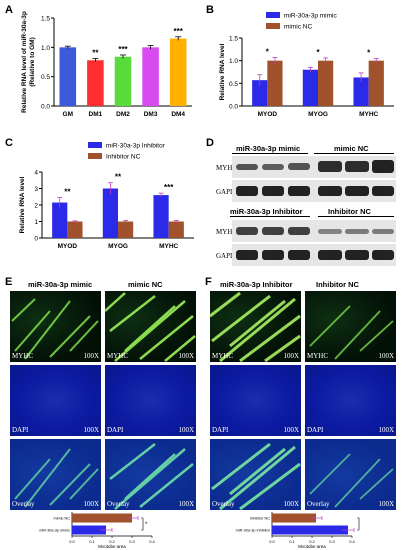 This screenshot has width=402, height=550. What do you see at coordinates (266, 211) in the screenshot?
I see `wb-title-inhibitor: miR-30a-3p Inhibitor` at bounding box center [266, 211].